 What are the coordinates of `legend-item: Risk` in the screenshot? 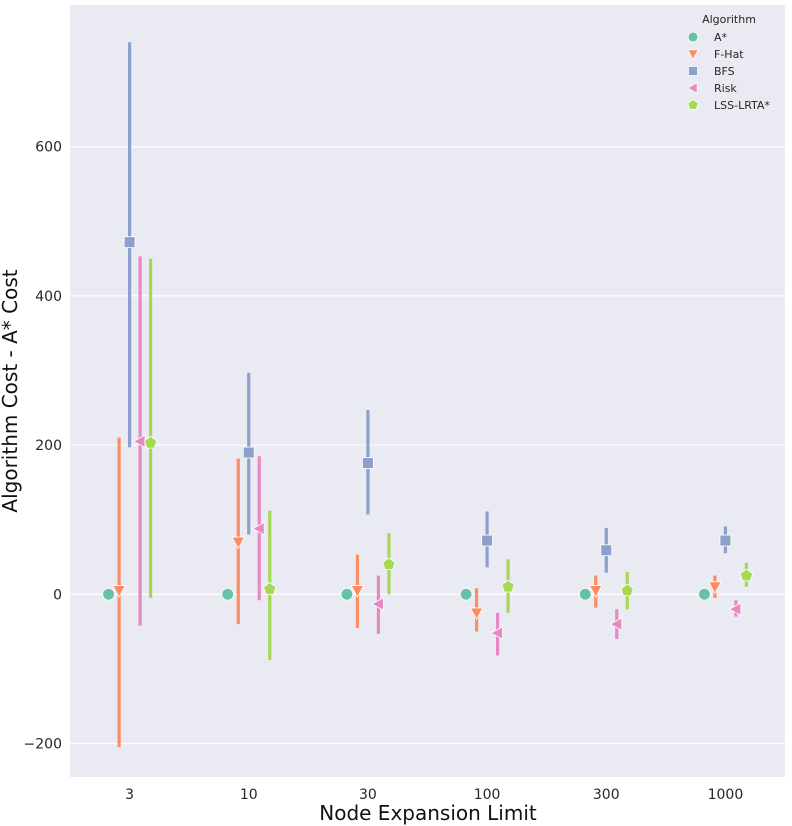 It's located at (711, 88).